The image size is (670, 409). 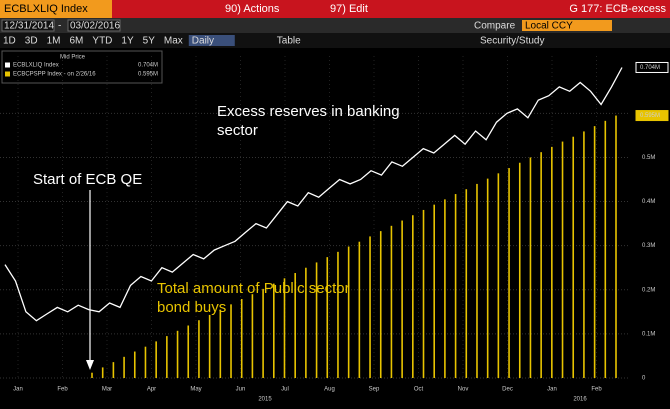 What do you see at coordinates (596, 390) in the screenshot?
I see `x-tick-label: Feb` at bounding box center [596, 390].